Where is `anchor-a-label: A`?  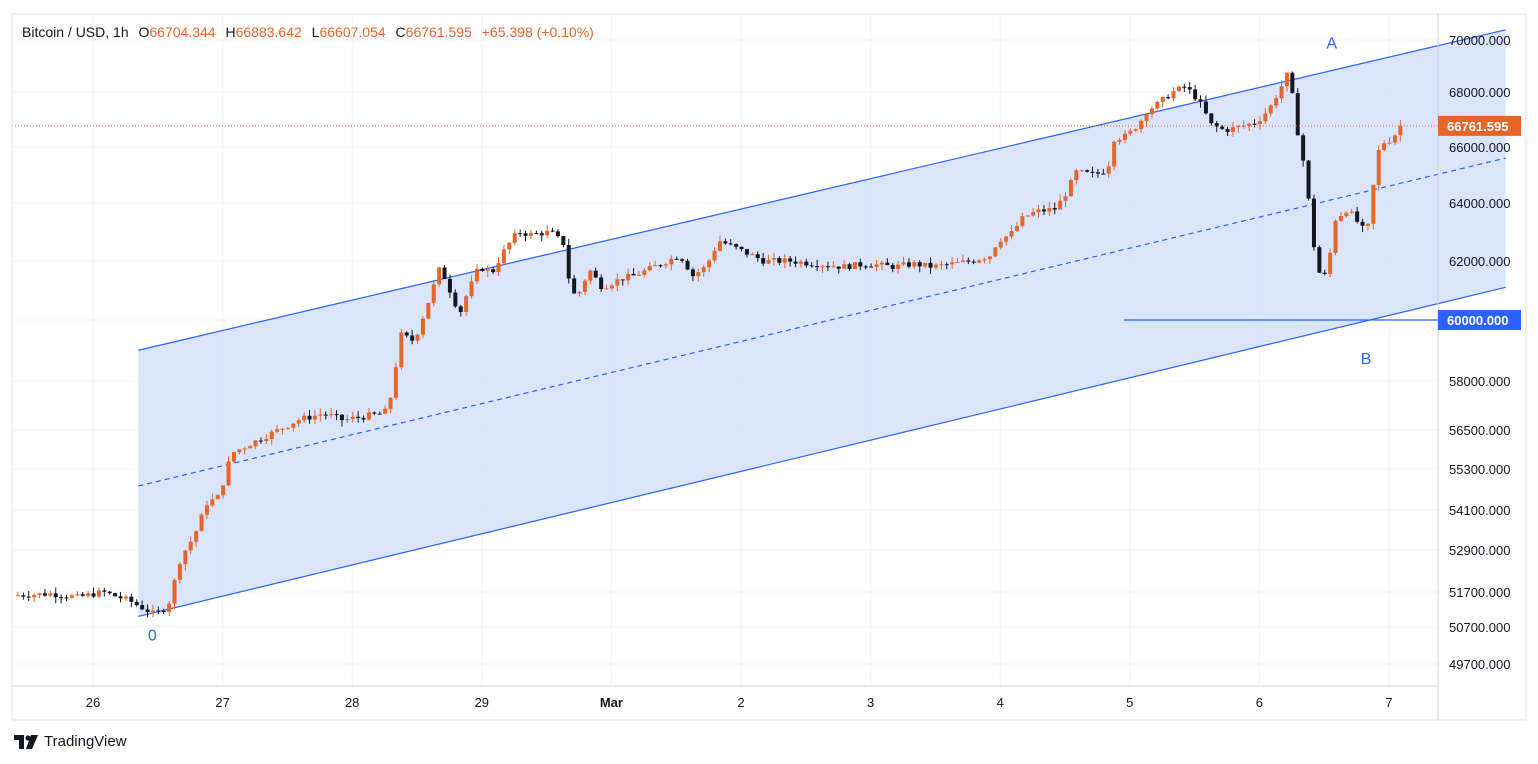
anchor-a-label: A is located at coordinates (1331, 44).